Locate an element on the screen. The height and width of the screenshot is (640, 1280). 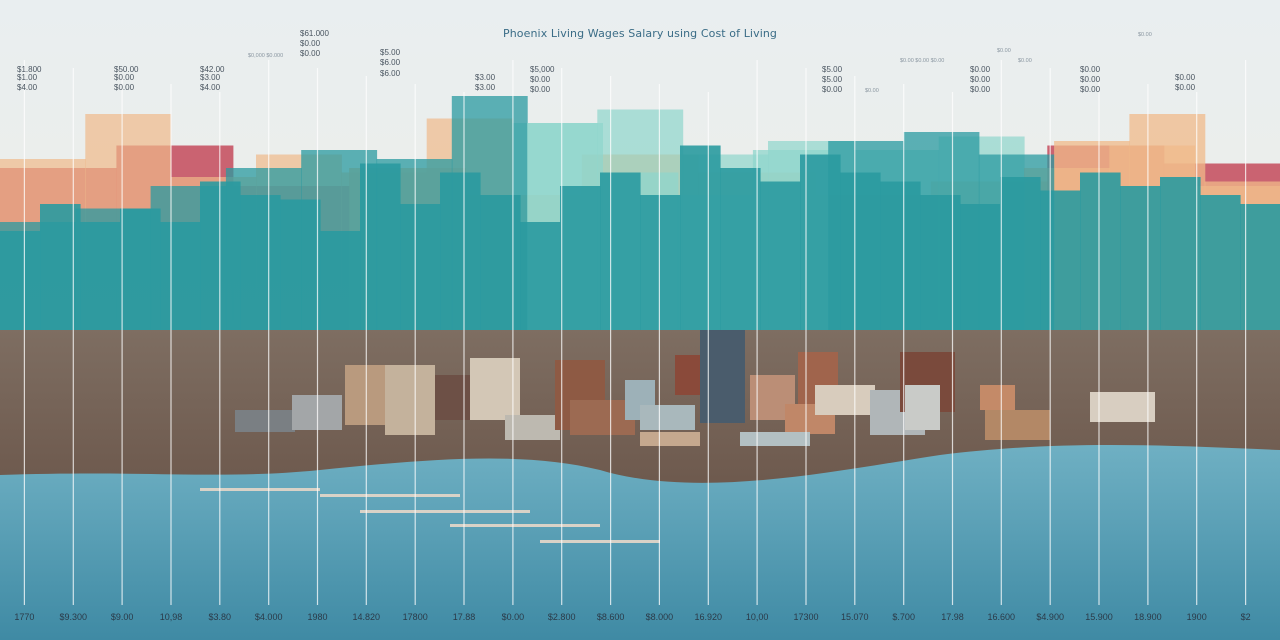
x-tick-label: 17.88 is located at coordinates (464, 617).